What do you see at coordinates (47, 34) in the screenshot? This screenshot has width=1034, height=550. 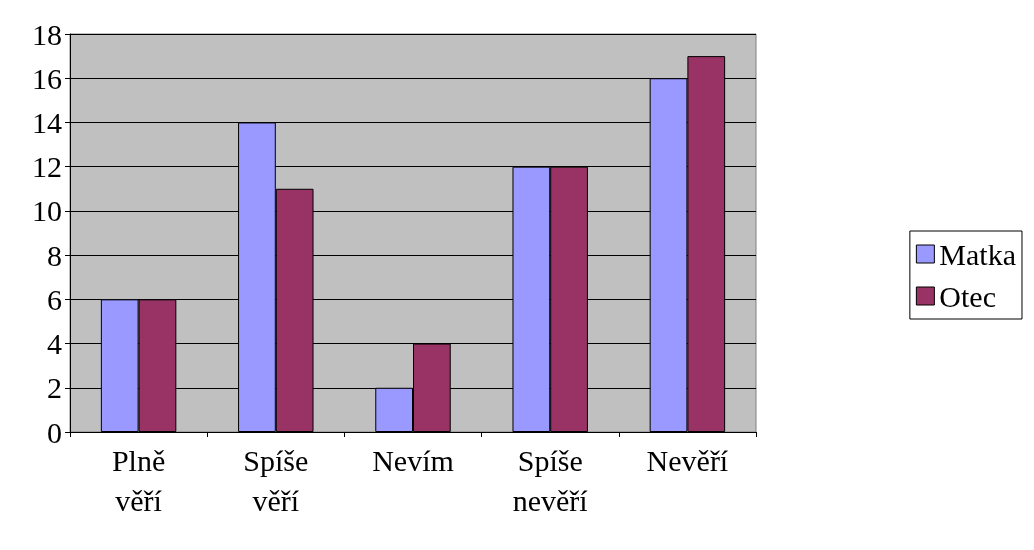 I see `y-tick-label: 18` at bounding box center [47, 34].